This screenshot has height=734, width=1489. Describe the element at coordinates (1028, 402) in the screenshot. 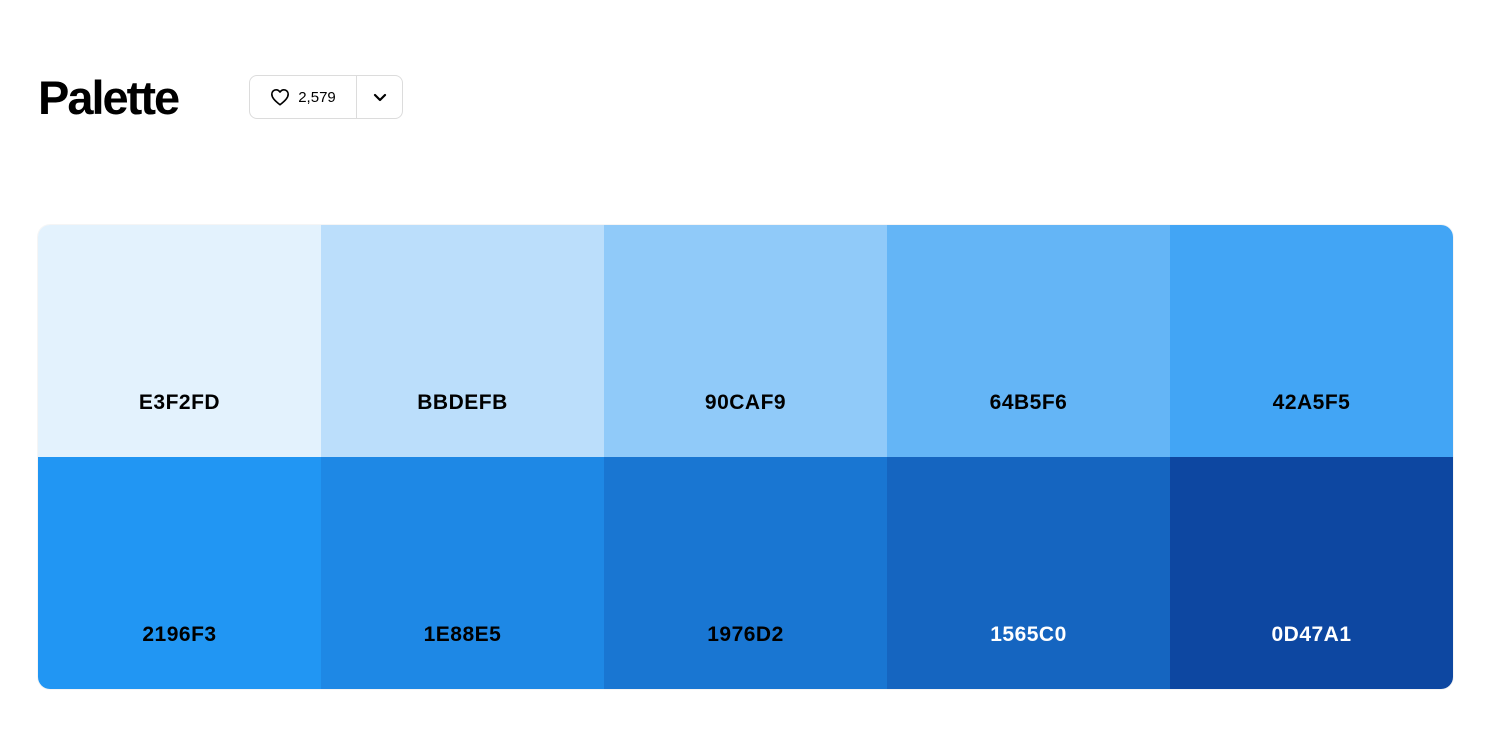

I see `swatch-hex-code: 64B5F6` at that location.